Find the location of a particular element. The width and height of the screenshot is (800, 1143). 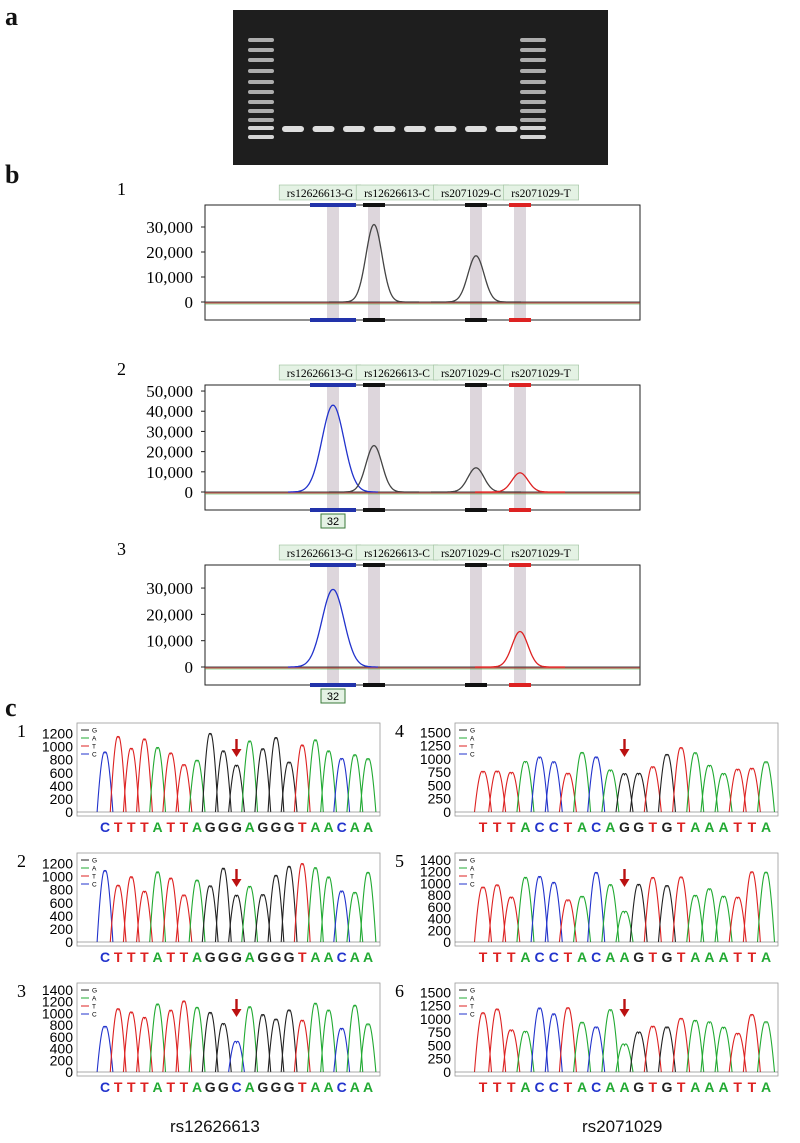

y-tick-label: 1500 is located at coordinates (435, 992).